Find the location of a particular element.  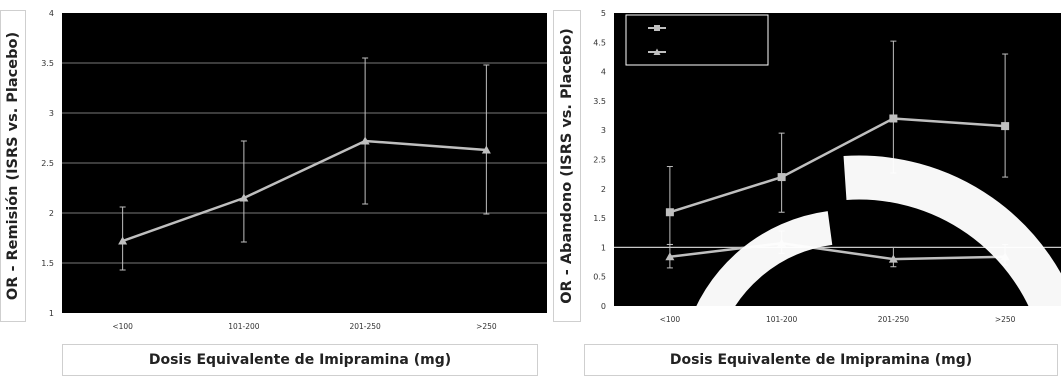

right-xlabel-box: Dosis Equivalente de Imipramina (mg) is located at coordinates (821, 360).